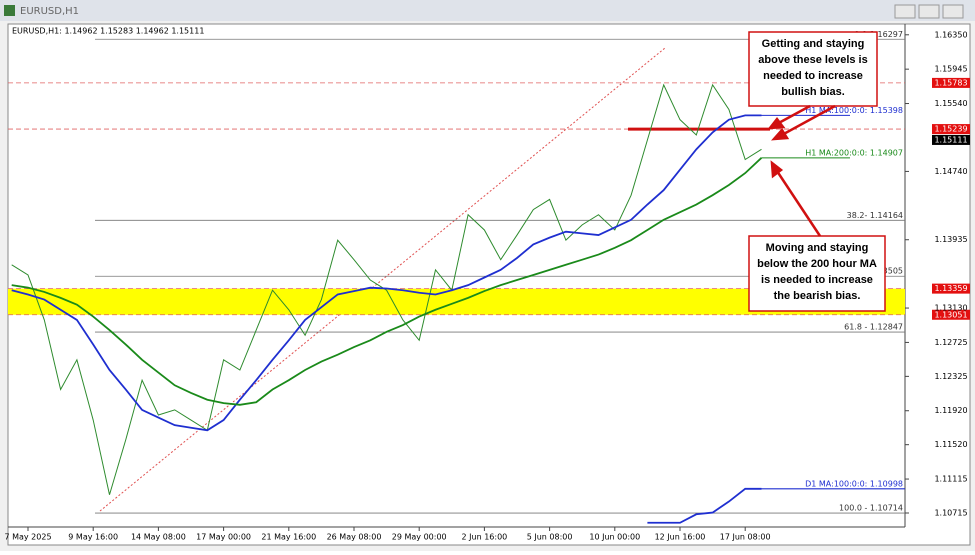 The image size is (975, 555). Describe the element at coordinates (950, 34) in the screenshot. I see `y-tick-label: 1.16350` at that location.